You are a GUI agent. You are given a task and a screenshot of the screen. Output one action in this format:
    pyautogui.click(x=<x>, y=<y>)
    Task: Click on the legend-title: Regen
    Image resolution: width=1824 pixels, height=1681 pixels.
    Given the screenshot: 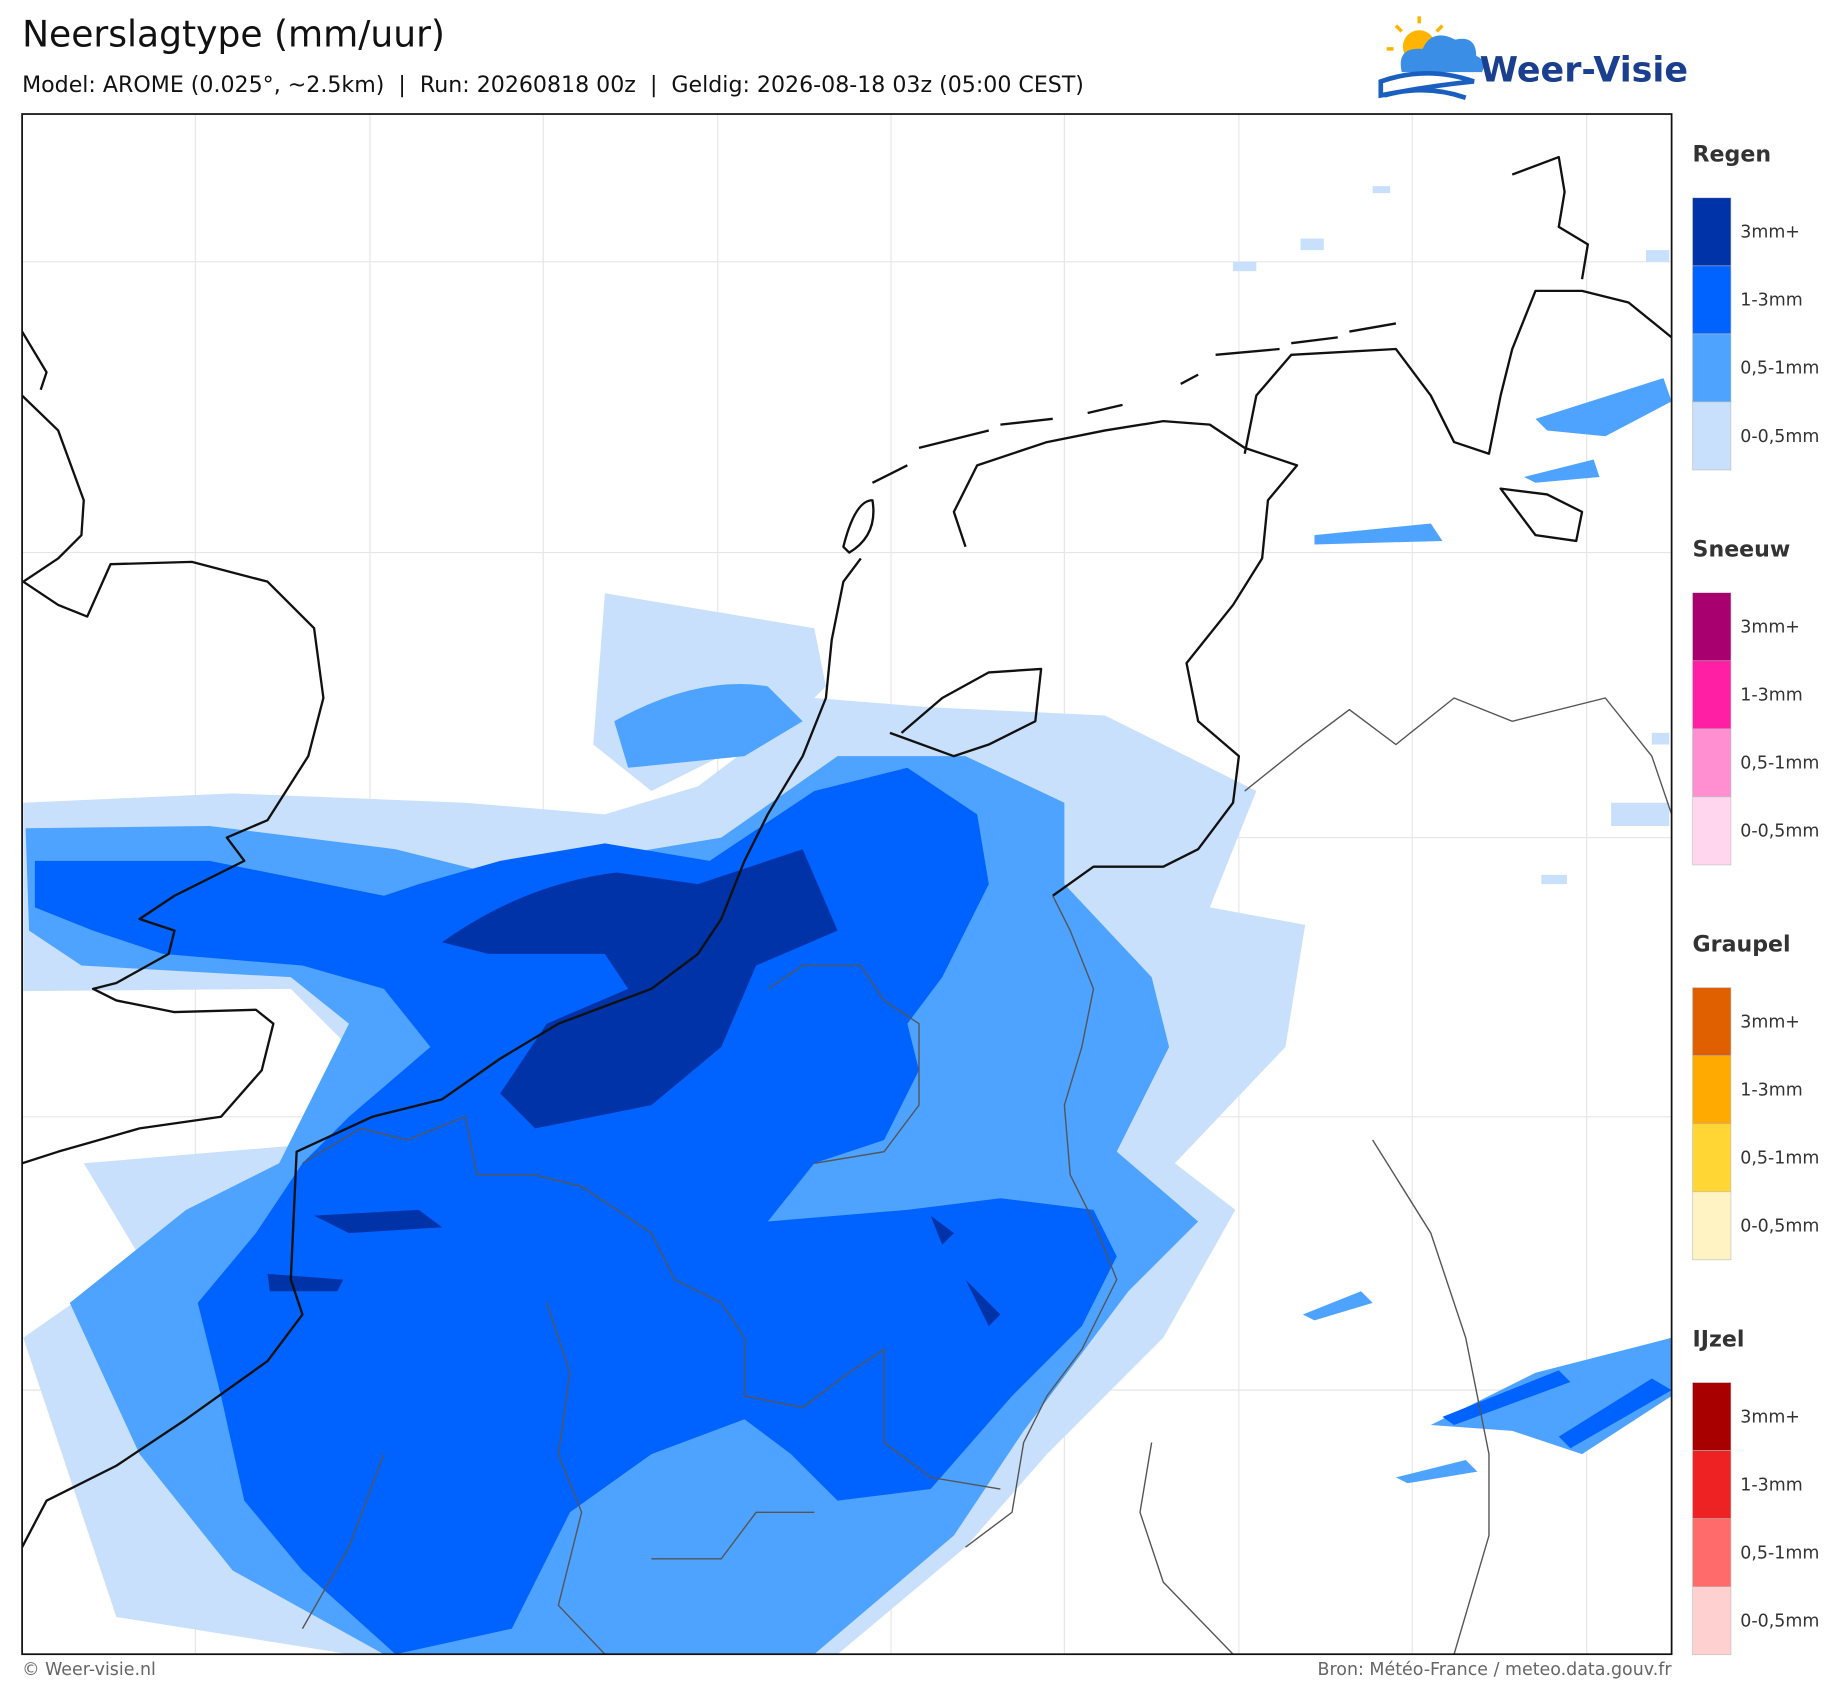 What is the action you would take?
    pyautogui.click(x=1732, y=155)
    